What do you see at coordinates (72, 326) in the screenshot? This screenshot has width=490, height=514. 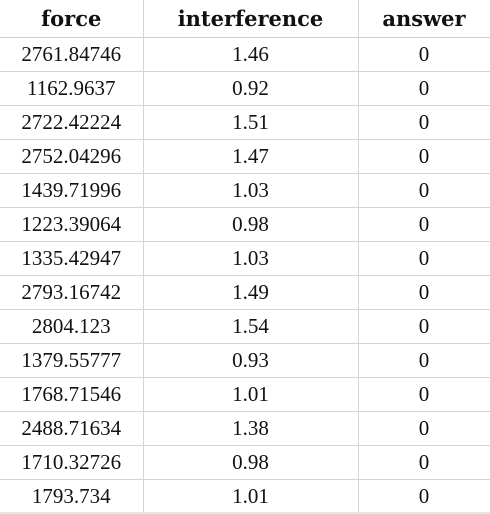 I see `cell-force: 2804.123` at bounding box center [72, 326].